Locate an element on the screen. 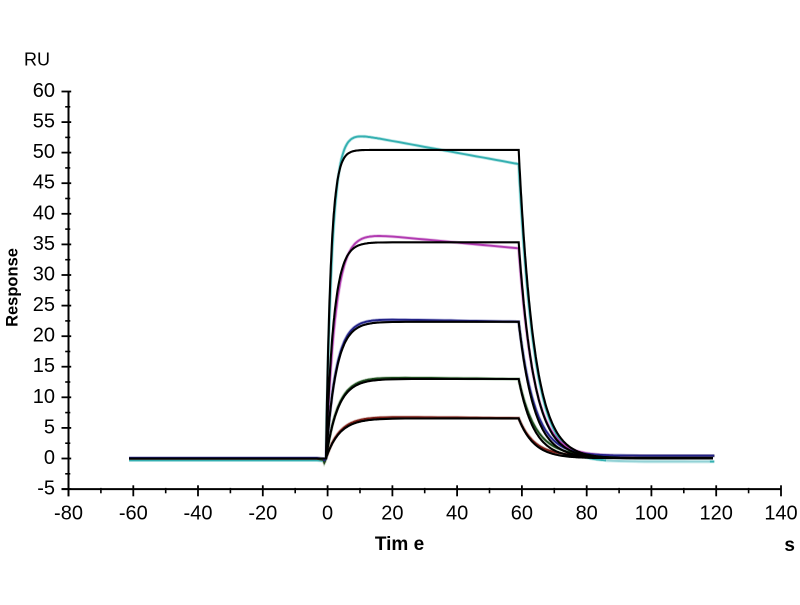 This screenshot has height=605, width=800. svg-text: 10 is located at coordinates (44, 397).